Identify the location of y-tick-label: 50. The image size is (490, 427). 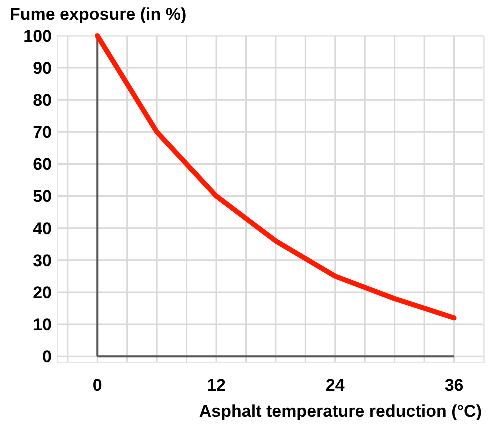
(42, 196).